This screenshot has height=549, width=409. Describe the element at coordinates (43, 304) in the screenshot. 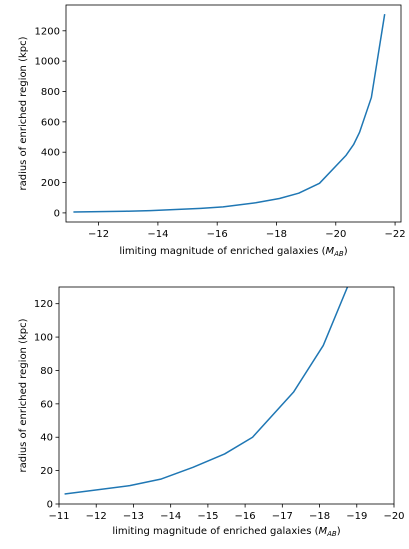

I see `y-tick-label: 120` at that location.